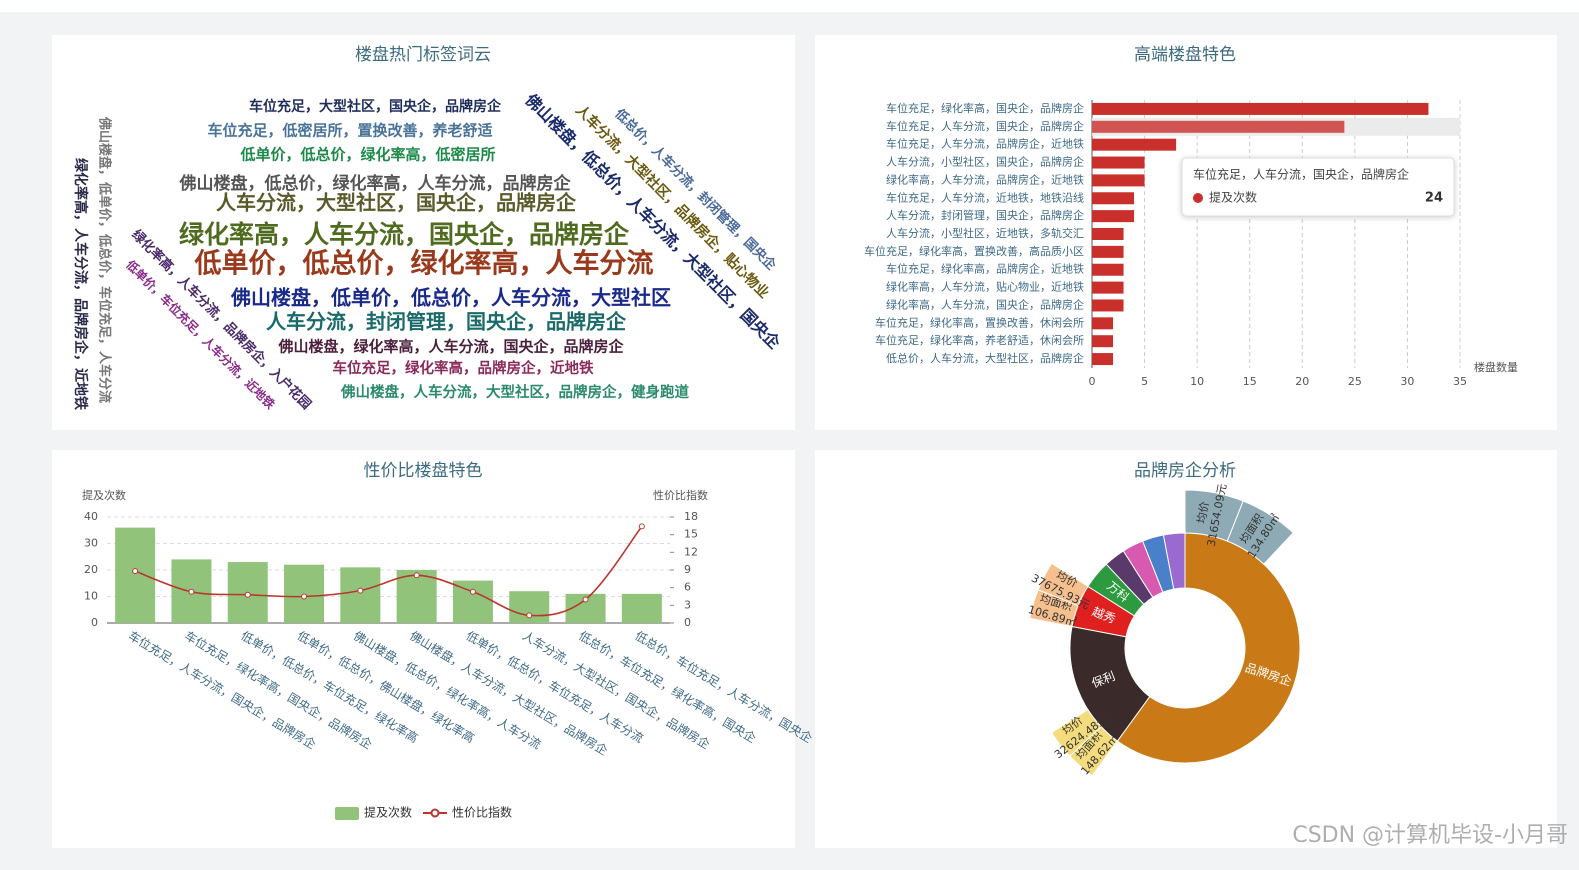  What do you see at coordinates (1434, 198) in the screenshot?
I see `tooltip-value: 24` at bounding box center [1434, 198].